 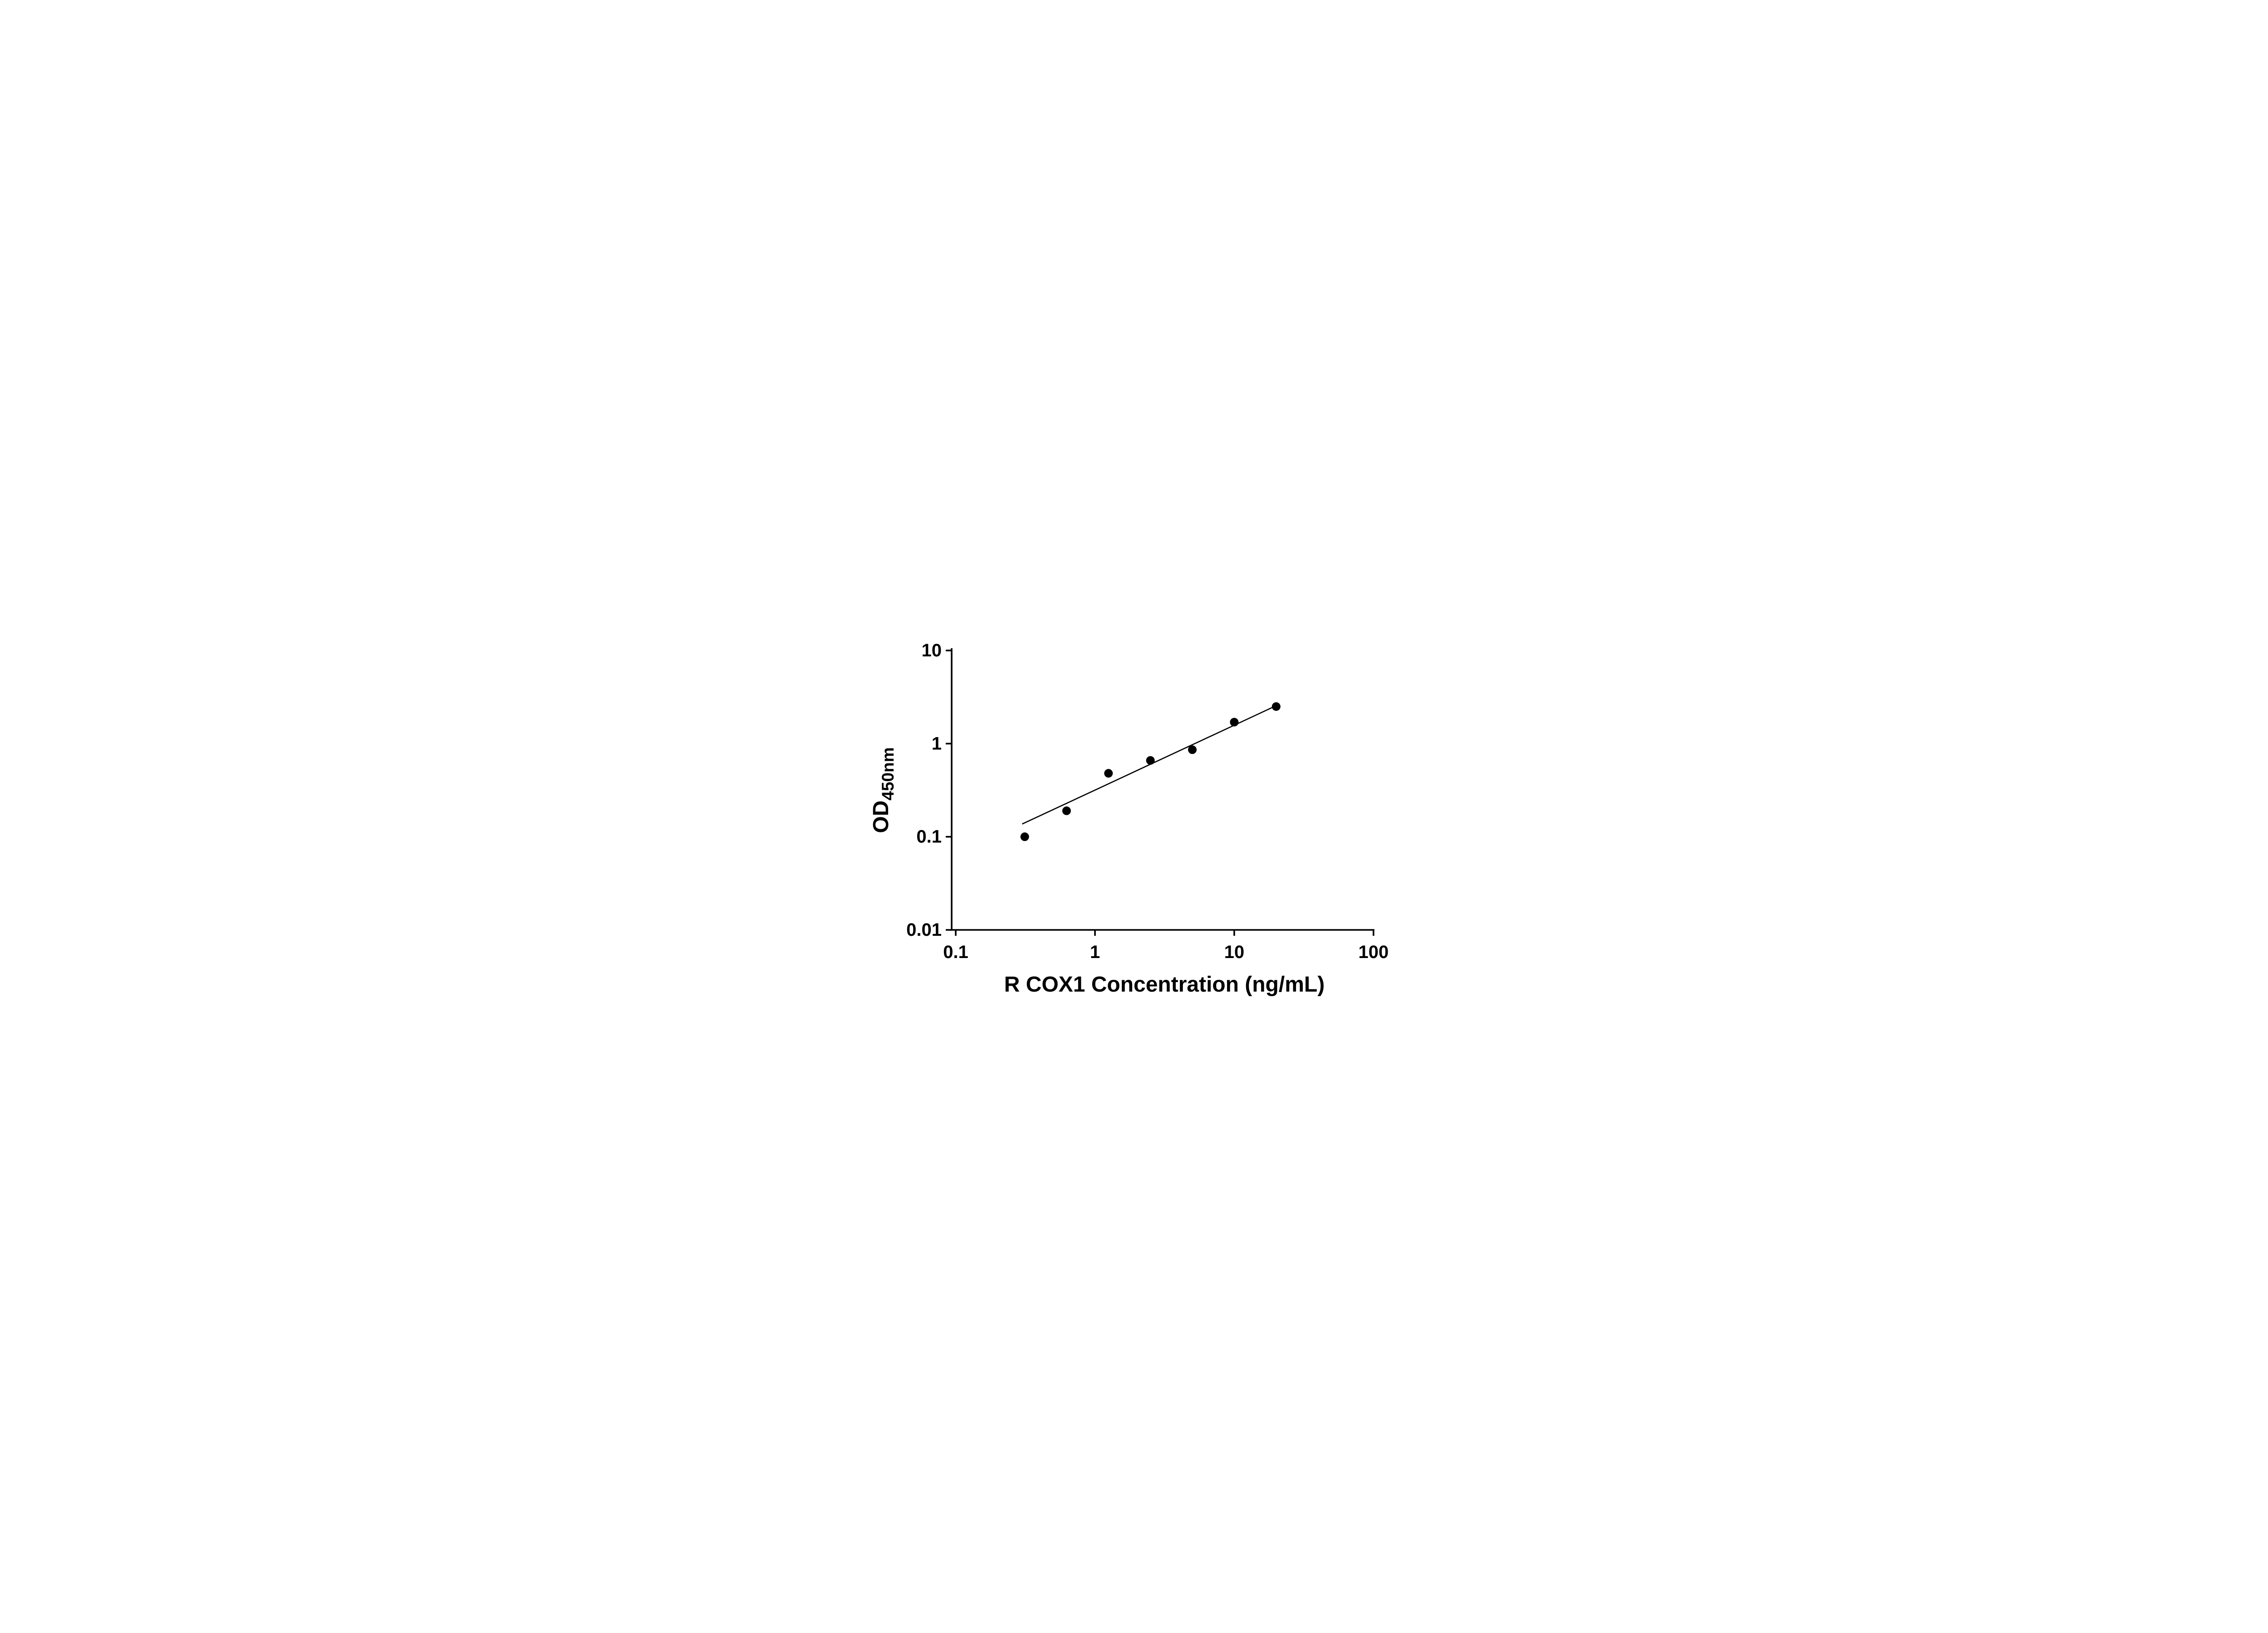 I want to click on y-axis-title: OD450nm, so click(x=883, y=790).